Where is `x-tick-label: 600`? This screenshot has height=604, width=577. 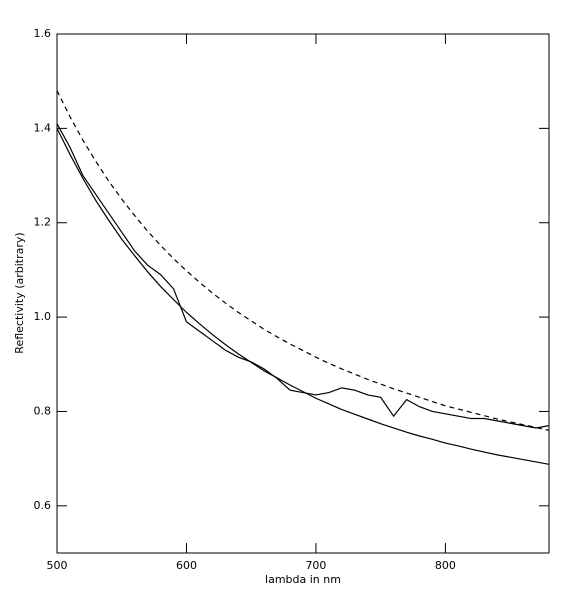 x-tick-label: 600 is located at coordinates (186, 565).